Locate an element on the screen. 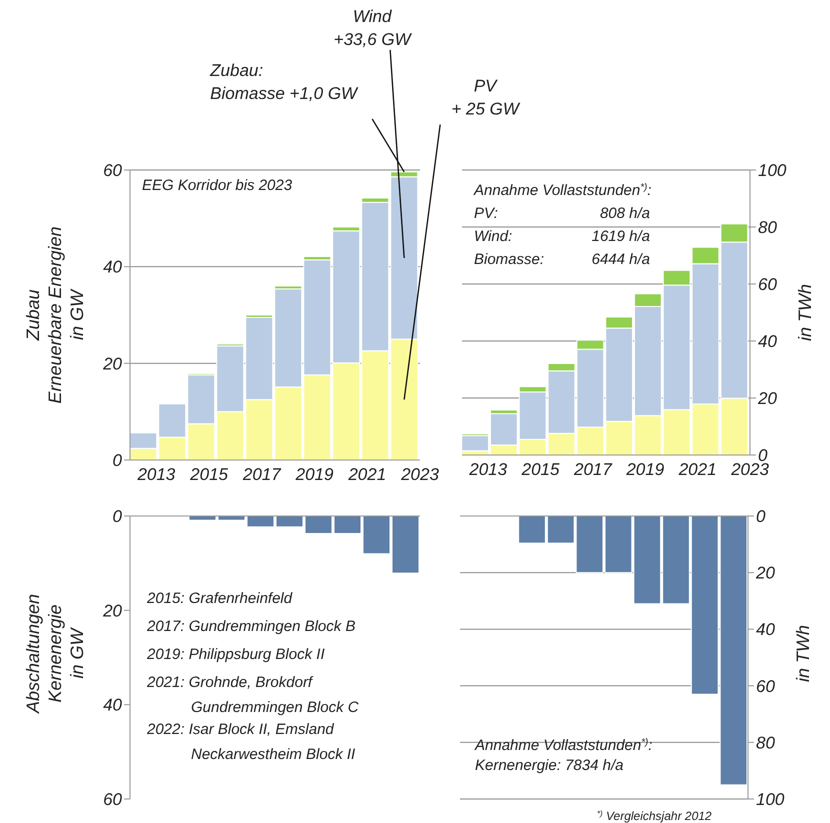 The height and width of the screenshot is (823, 830). y-axis-title: Zubau Erneuerbare Energien in GW is located at coordinates (55, 315).